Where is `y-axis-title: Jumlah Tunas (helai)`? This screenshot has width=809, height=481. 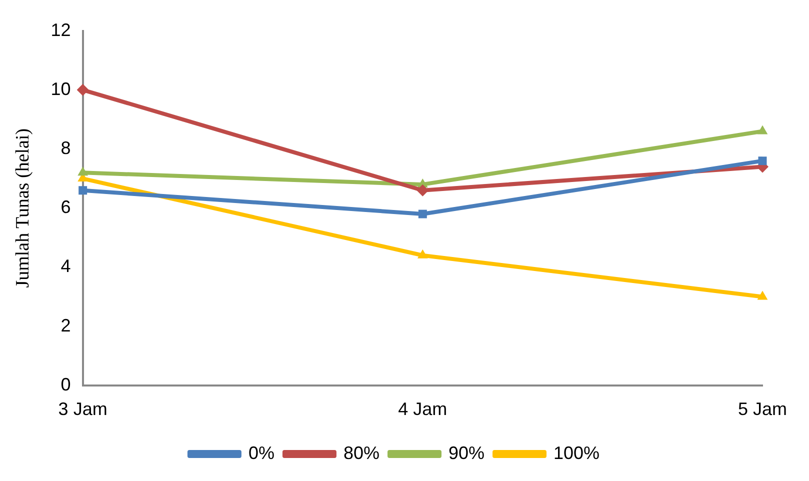
y-axis-title: Jumlah Tunas (helai) is located at coordinates (23, 208).